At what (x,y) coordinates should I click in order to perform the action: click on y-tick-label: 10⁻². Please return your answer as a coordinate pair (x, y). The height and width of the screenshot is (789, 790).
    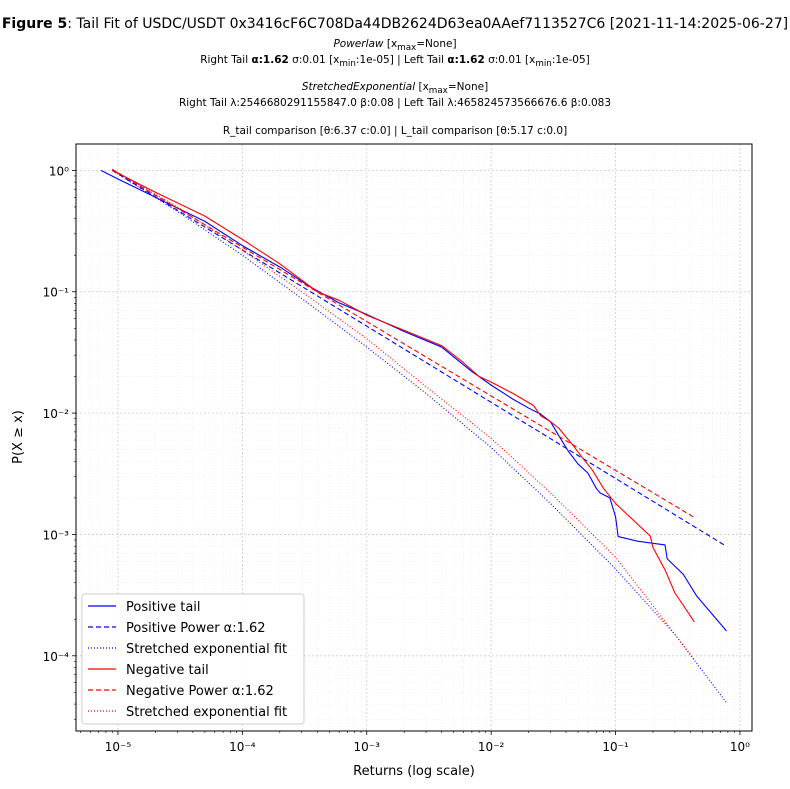
    Looking at the image, I should click on (56, 414).